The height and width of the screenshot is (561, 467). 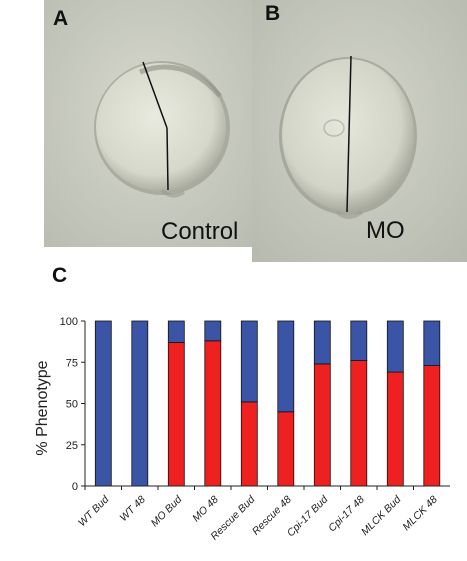 I want to click on x-tick-label: WT 48, so click(x=133, y=509).